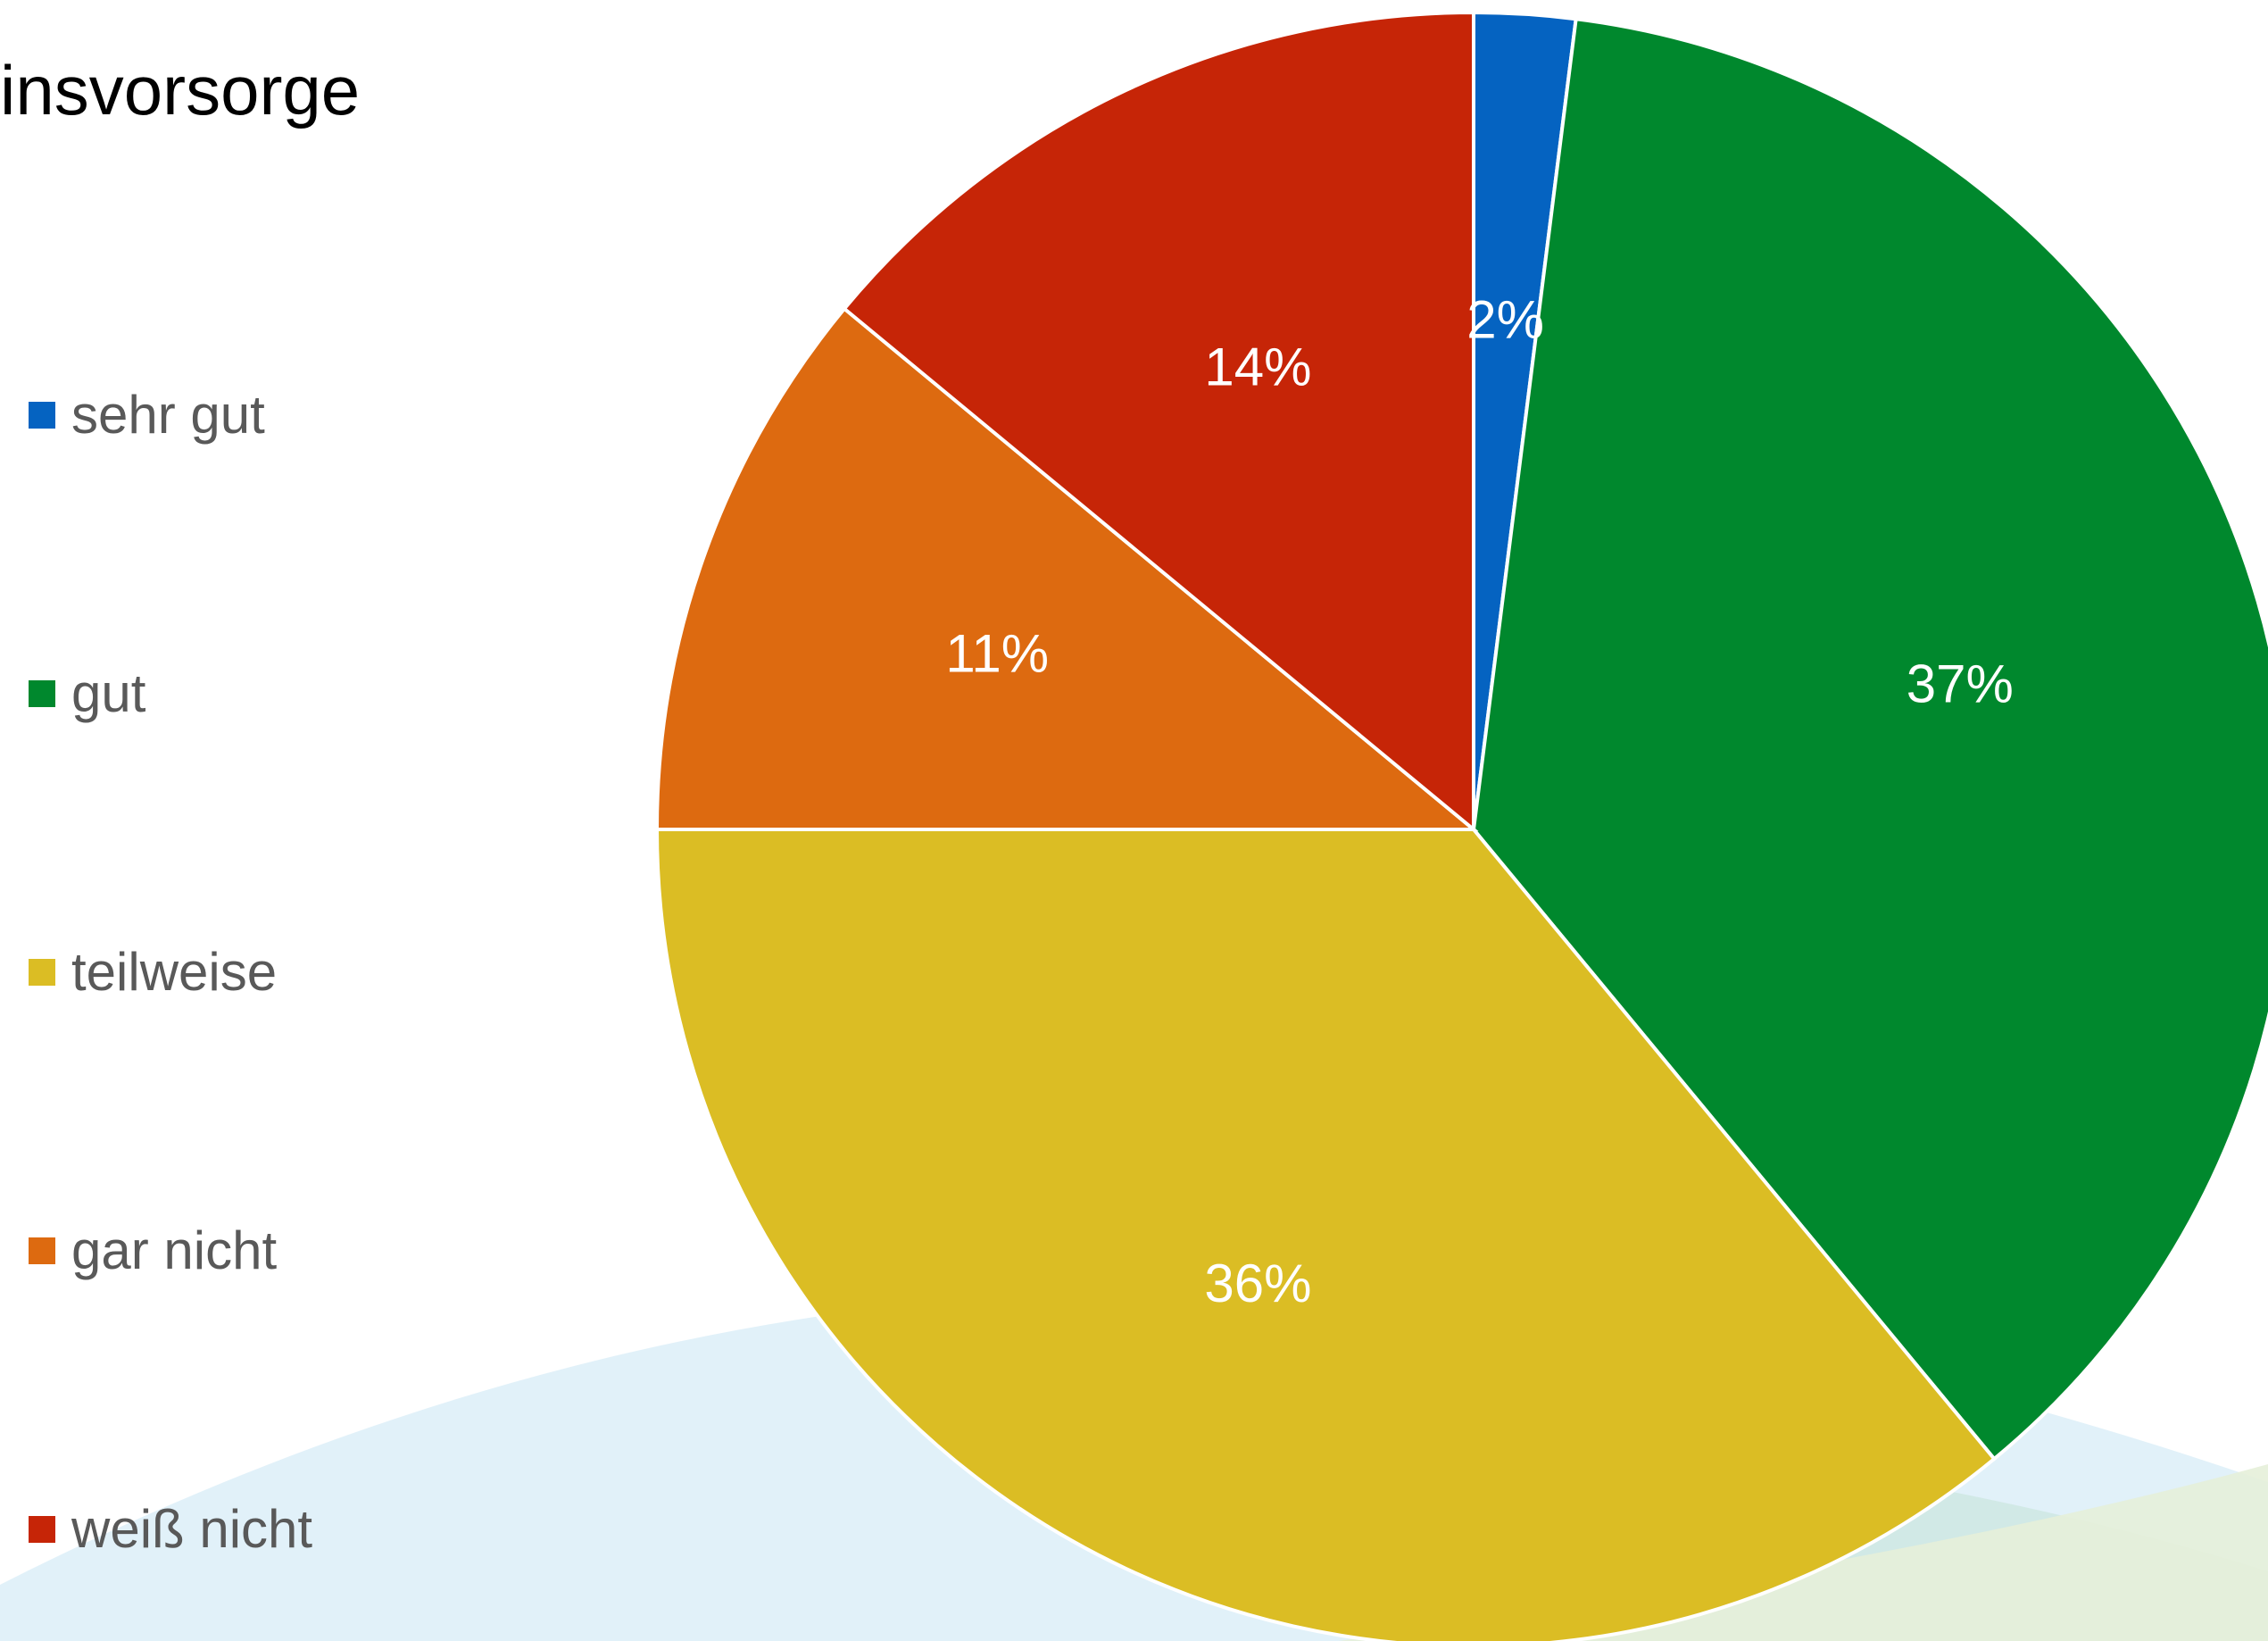  Describe the element at coordinates (42, 1530) in the screenshot. I see `legend-swatch-weiss-nicht` at that location.